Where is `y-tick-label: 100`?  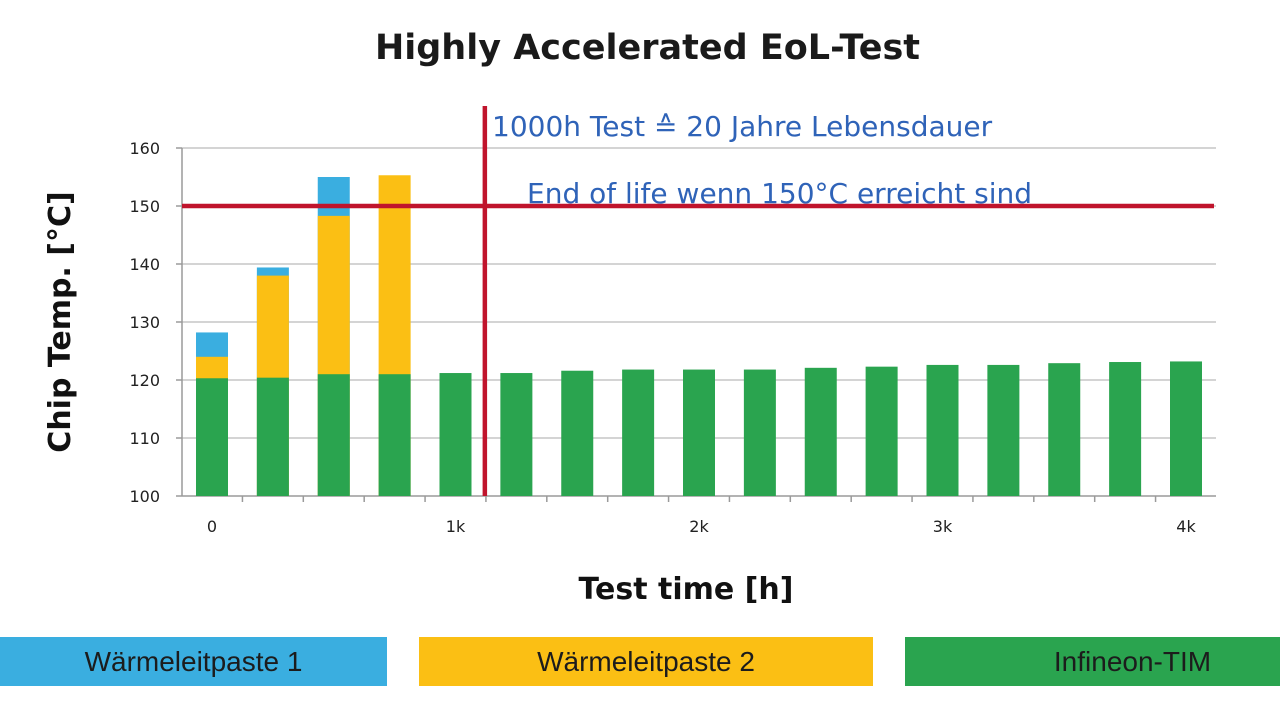
y-tick-label: 100 is located at coordinates (144, 496).